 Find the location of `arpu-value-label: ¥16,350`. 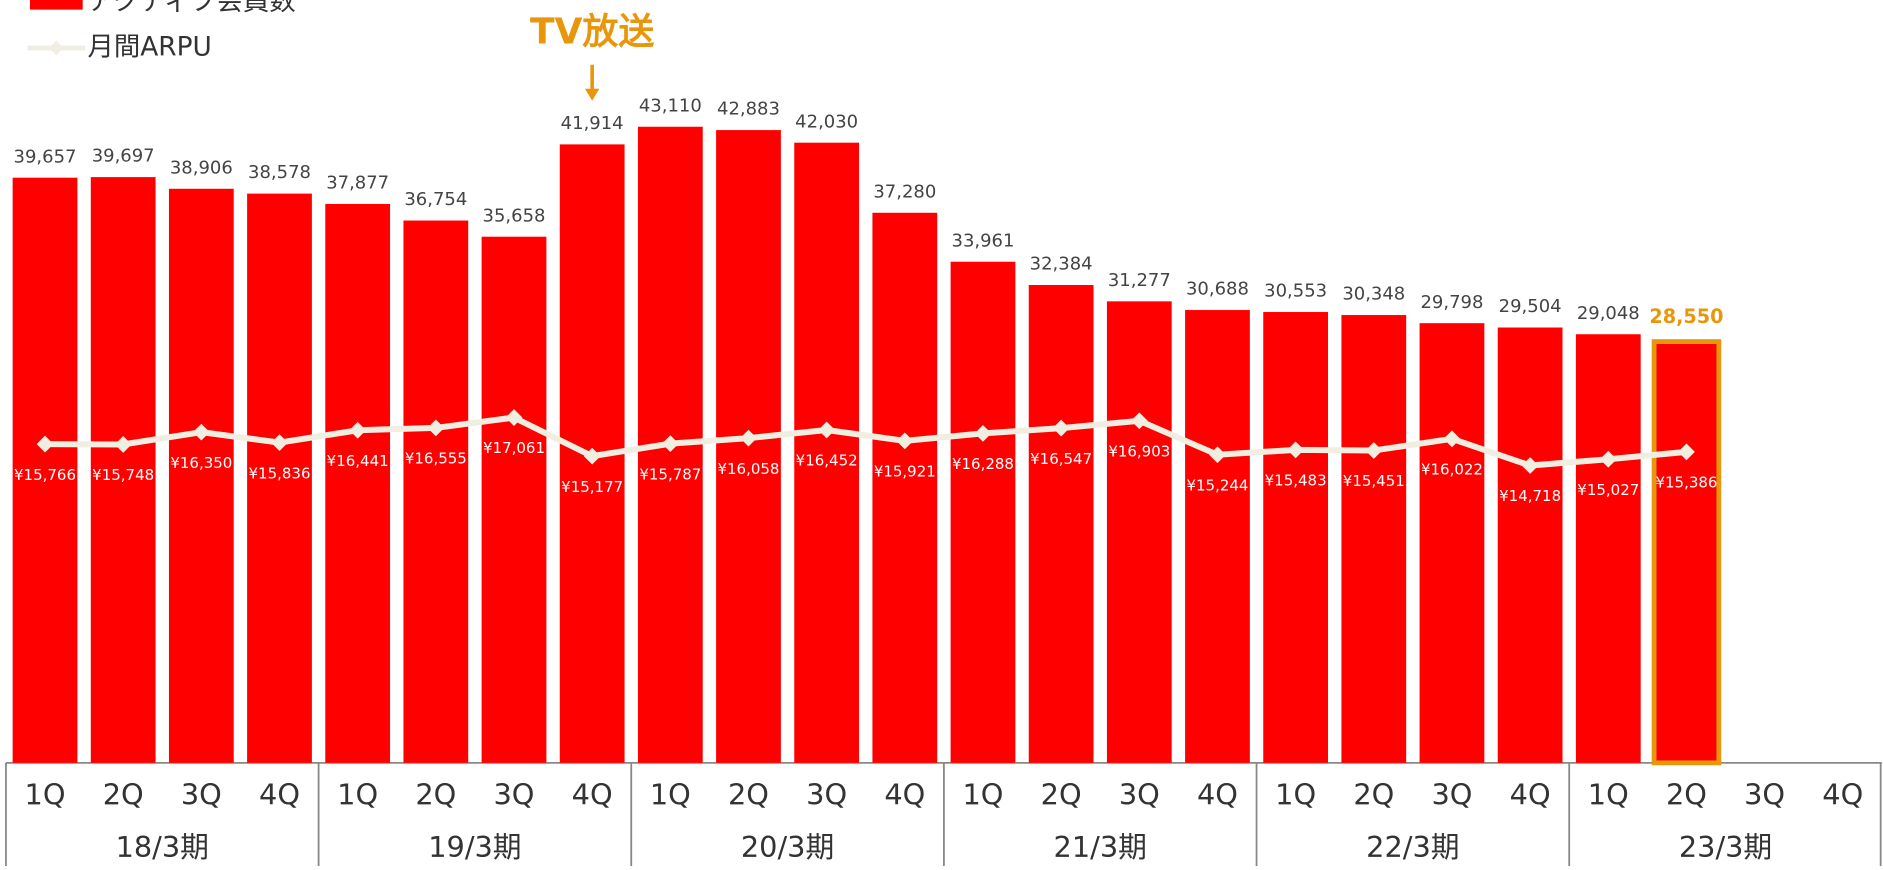

arpu-value-label: ¥16,350 is located at coordinates (201, 463).